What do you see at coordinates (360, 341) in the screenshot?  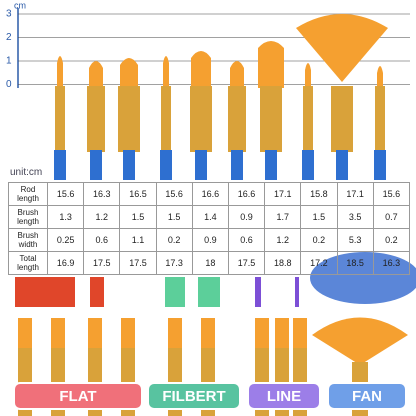 I see `fan-hair` at bounding box center [360, 341].